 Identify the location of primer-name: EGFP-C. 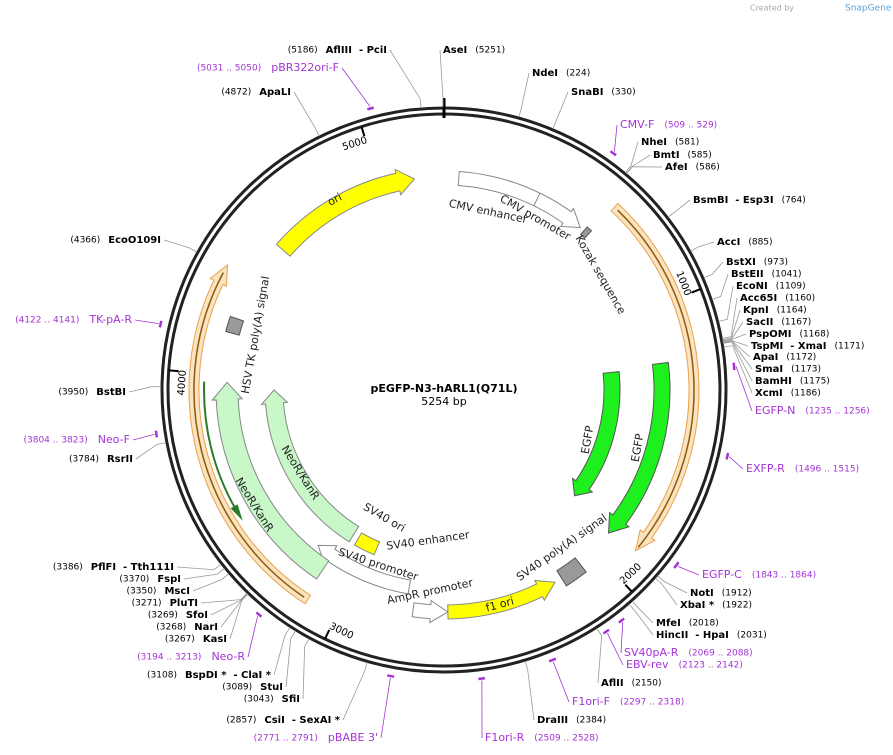
(722, 574).